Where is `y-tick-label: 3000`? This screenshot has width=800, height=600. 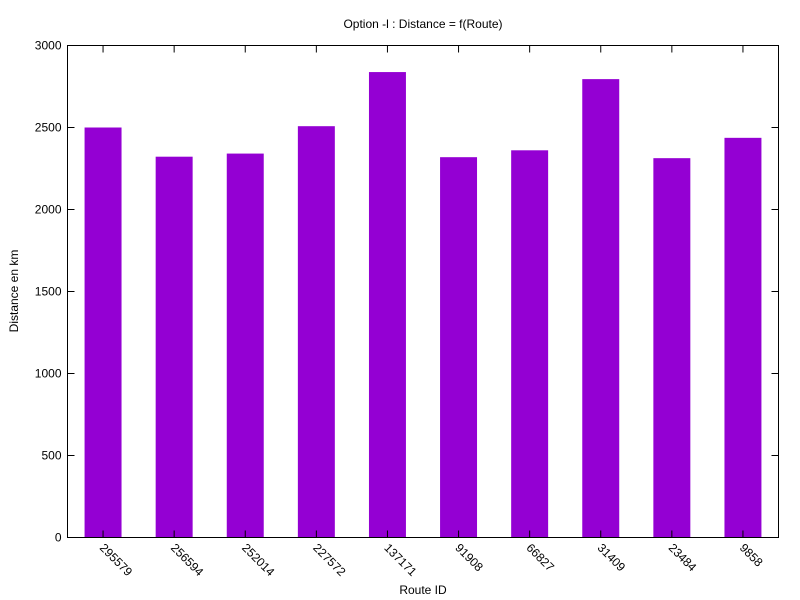 y-tick-label: 3000 is located at coordinates (48, 46).